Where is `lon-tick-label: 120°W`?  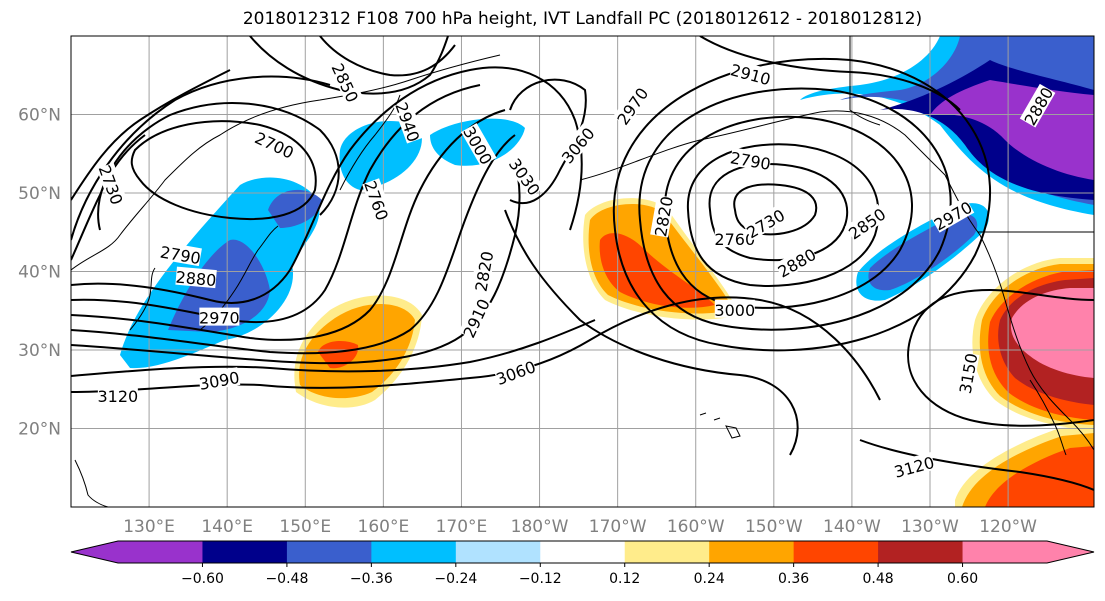 lon-tick-label: 120°W is located at coordinates (1008, 527).